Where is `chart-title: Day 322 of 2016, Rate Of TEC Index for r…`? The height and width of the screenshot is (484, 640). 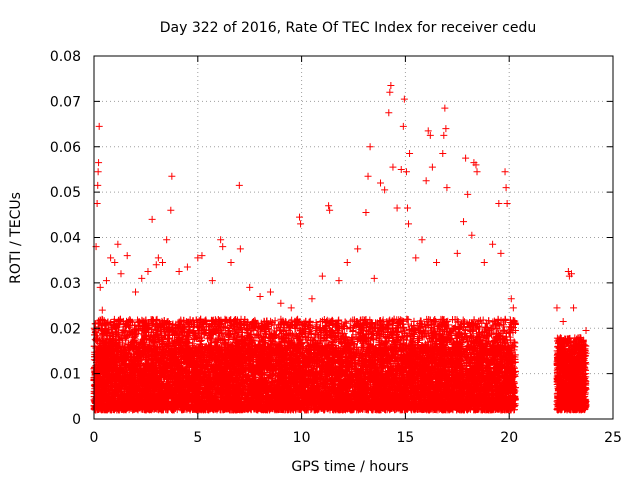 chart-title: Day 322 of 2016, Rate Of TEC Index for r… is located at coordinates (348, 28).